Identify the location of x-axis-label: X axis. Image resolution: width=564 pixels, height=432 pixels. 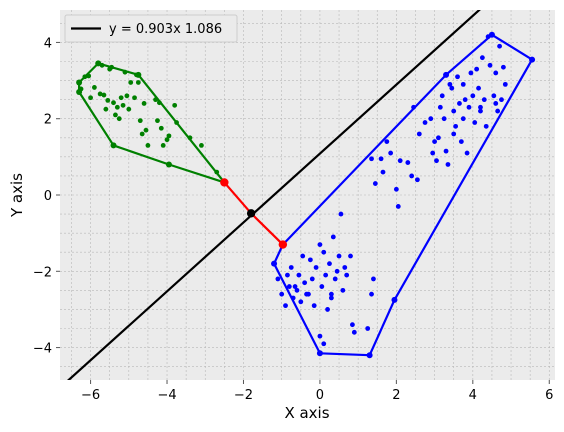
(306, 413).